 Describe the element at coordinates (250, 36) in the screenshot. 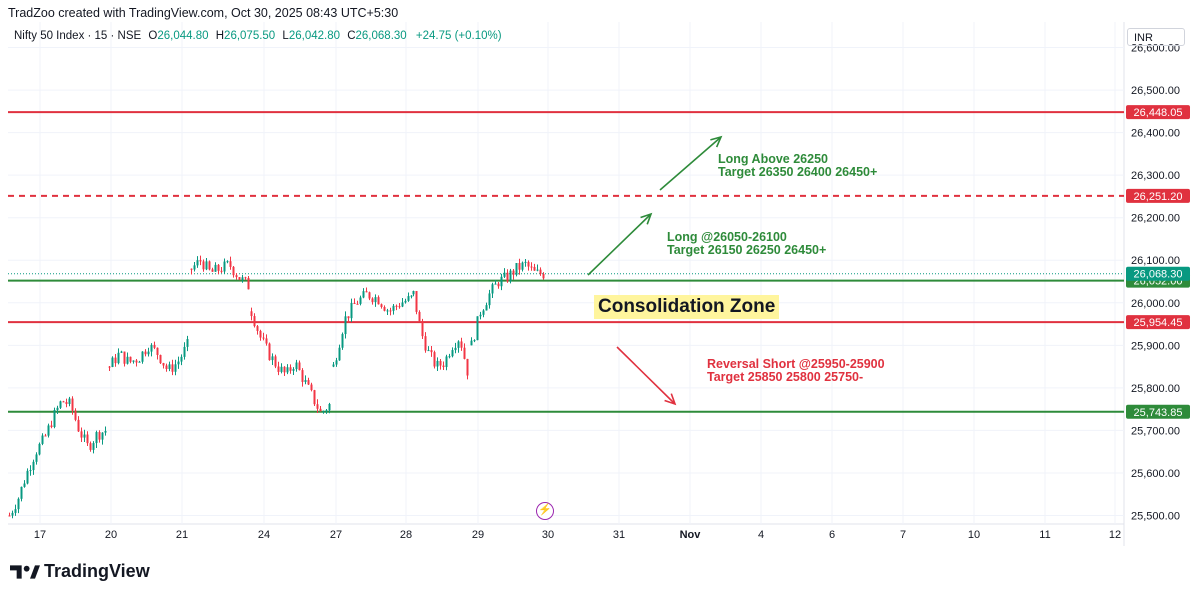

I see `high-value: 26,075.50` at that location.